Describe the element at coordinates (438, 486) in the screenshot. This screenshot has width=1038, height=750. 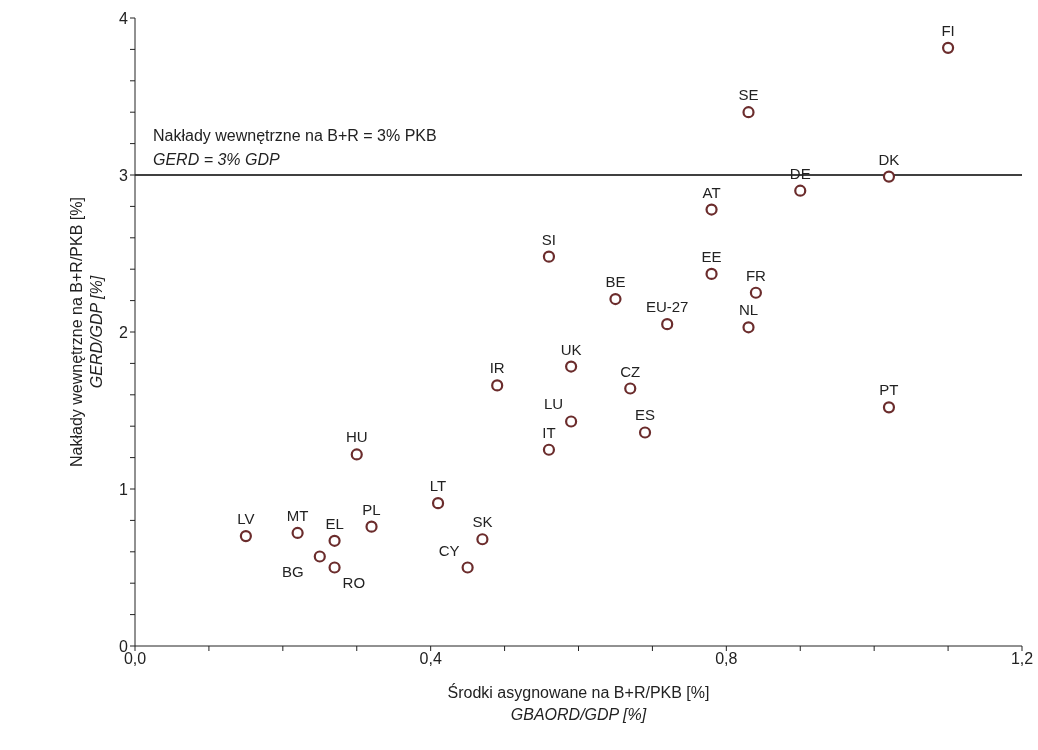
I see `annotation: LT` at that location.